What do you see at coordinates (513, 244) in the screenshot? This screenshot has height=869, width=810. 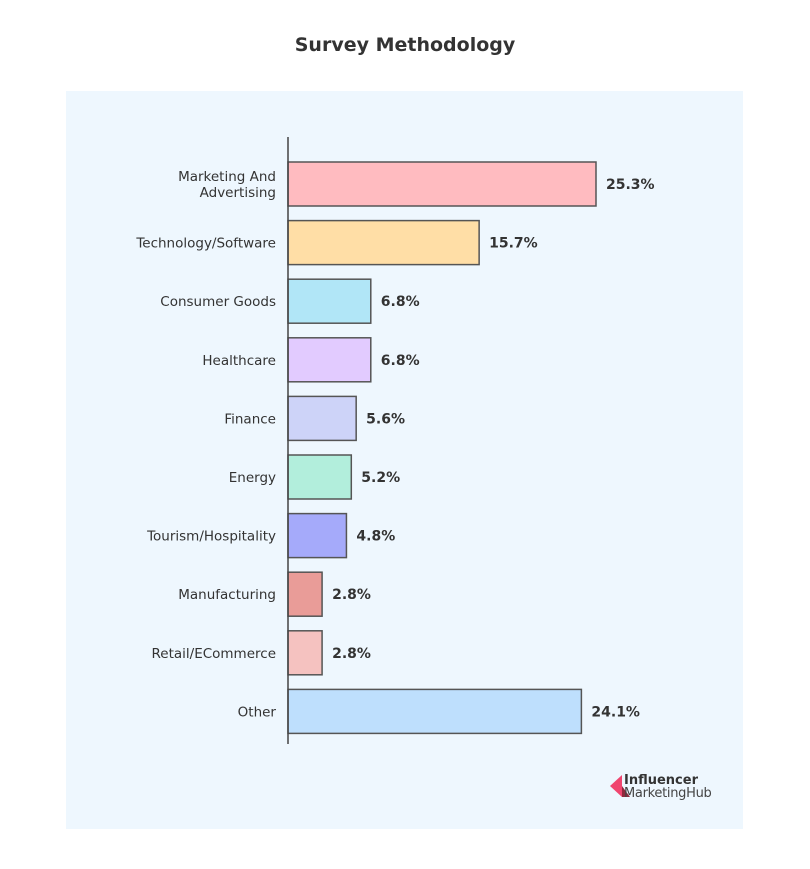 I see `data-label: 15.7%` at bounding box center [513, 244].